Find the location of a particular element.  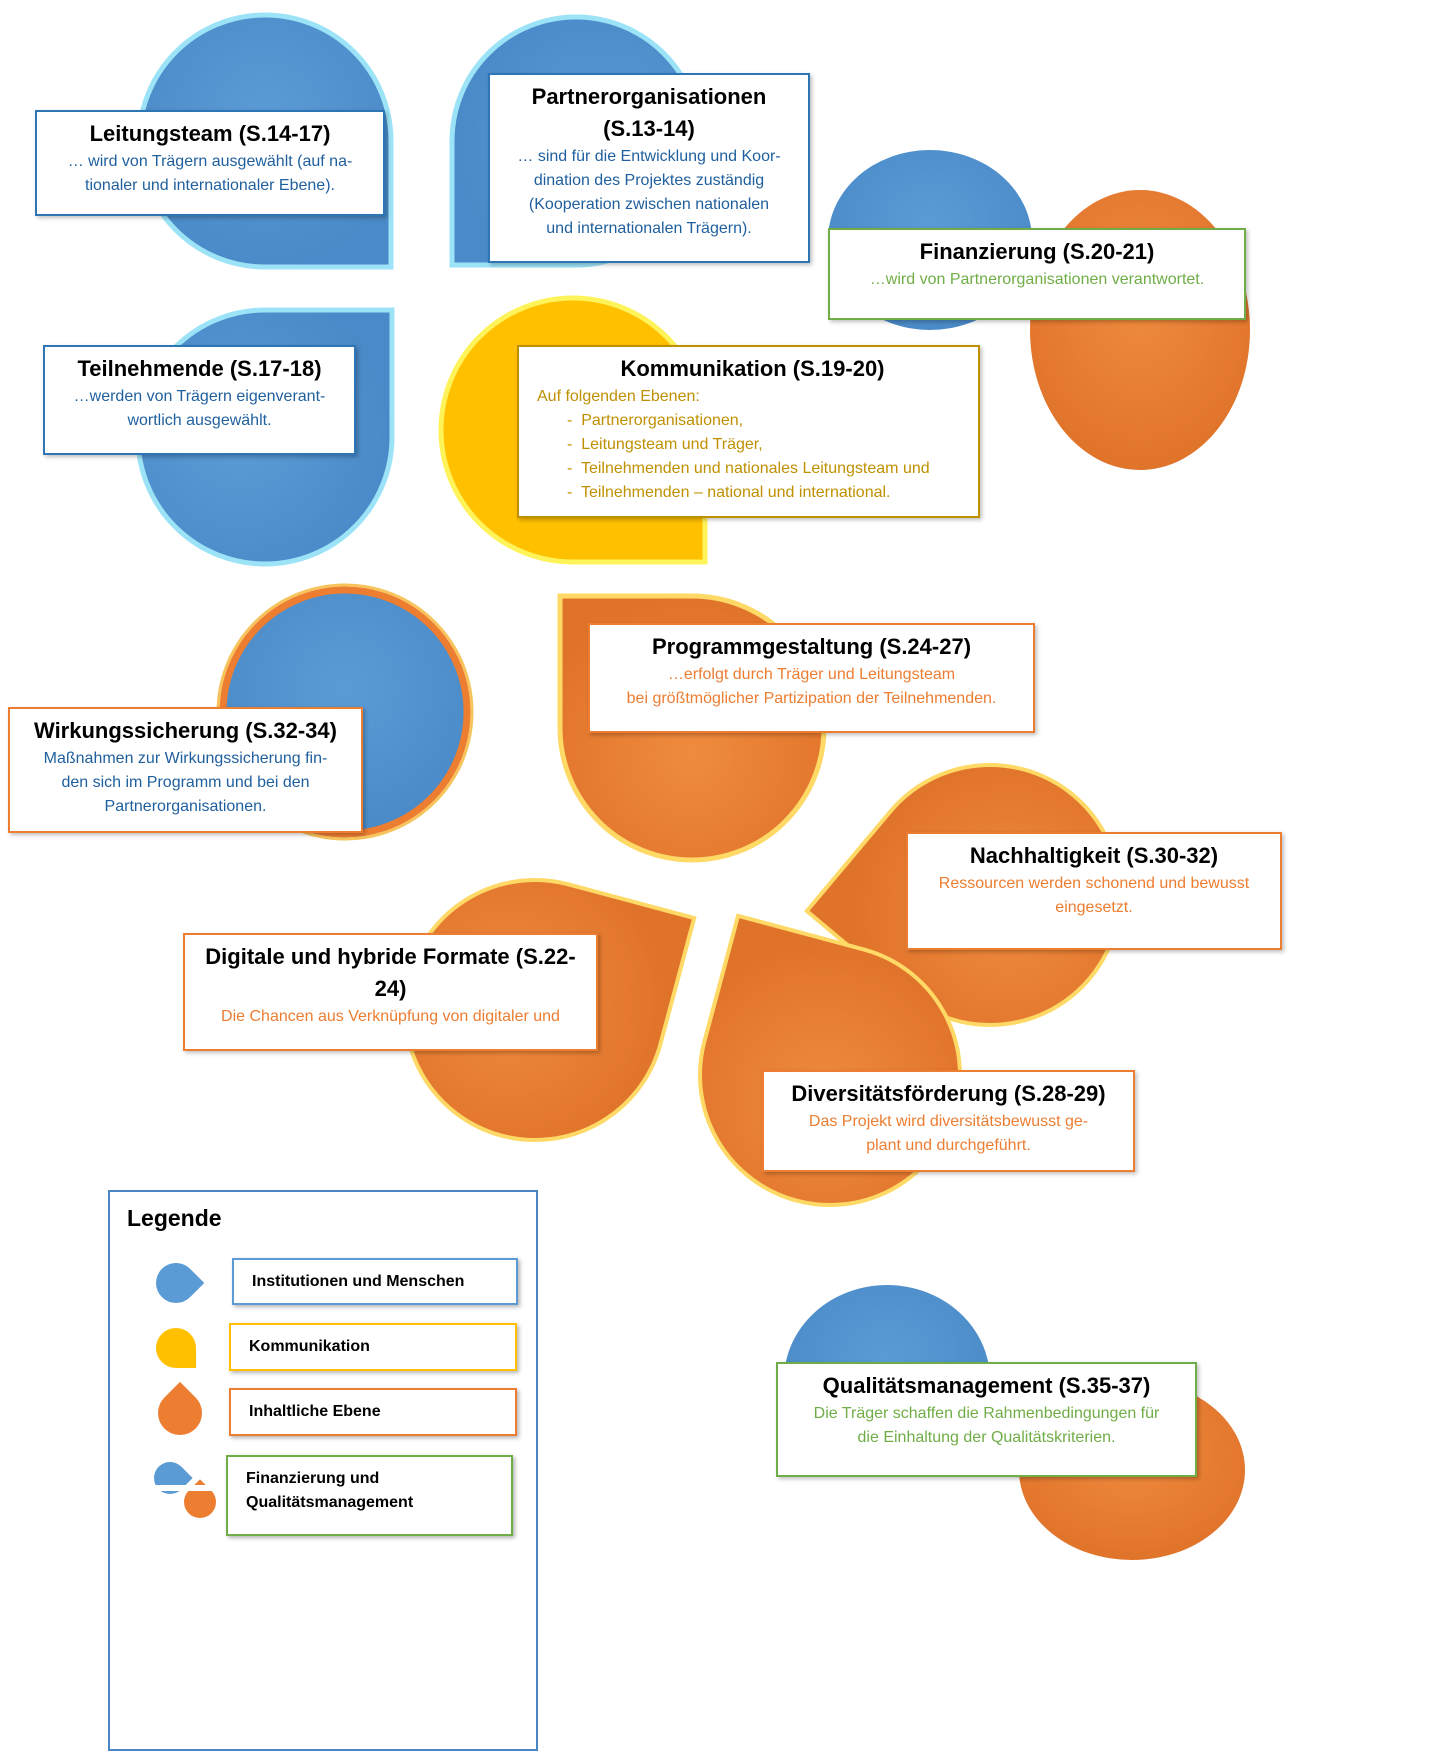

legend-title: Legende is located at coordinates (174, 1218).